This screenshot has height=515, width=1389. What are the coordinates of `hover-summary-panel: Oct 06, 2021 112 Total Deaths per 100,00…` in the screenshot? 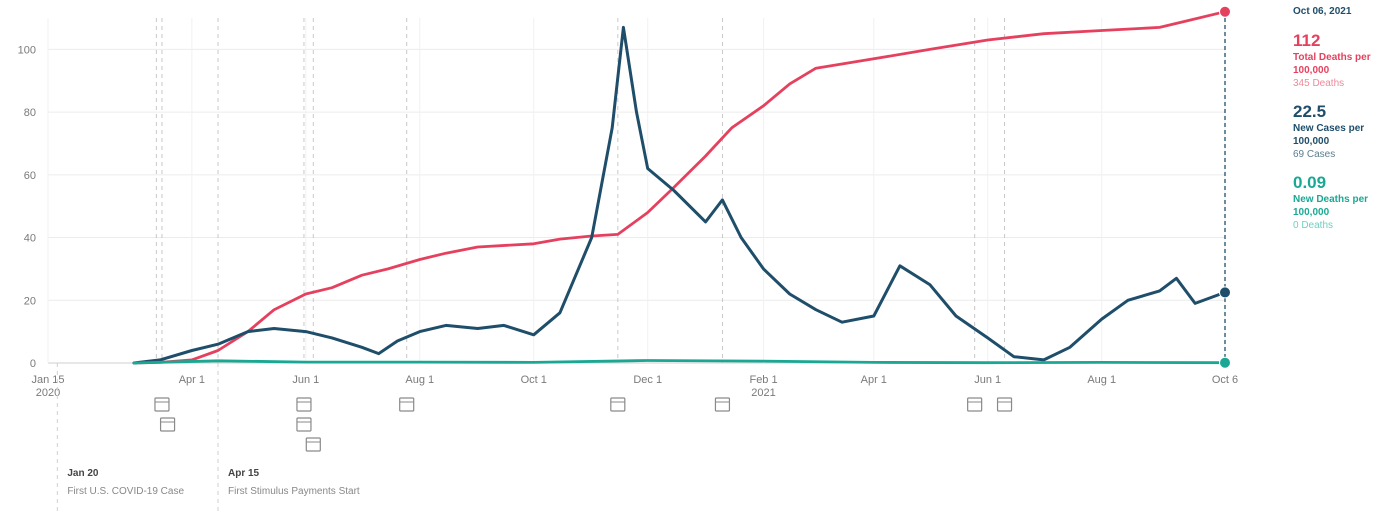 It's located at (1340, 125).